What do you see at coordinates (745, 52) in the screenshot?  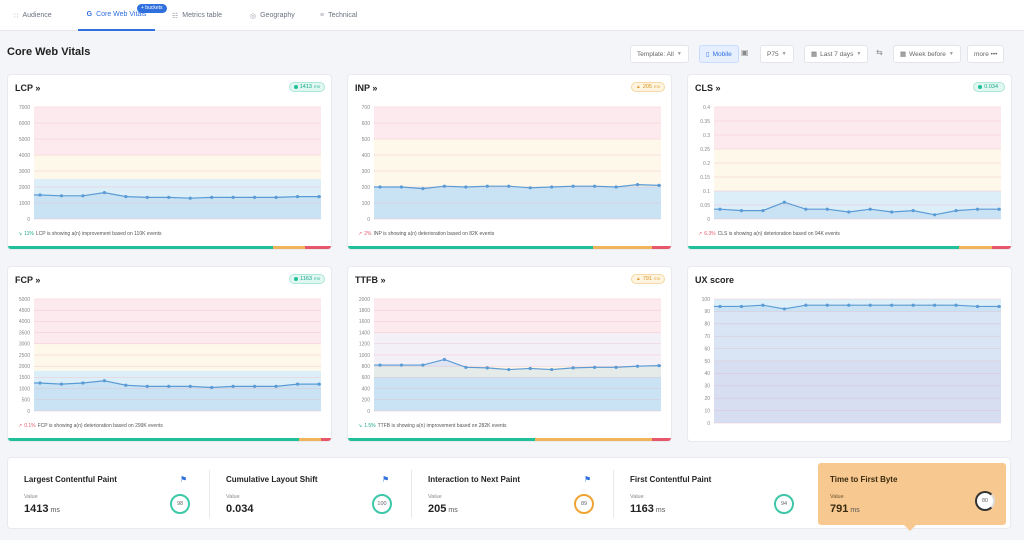 I see `desktop-icon: ▣` at bounding box center [745, 52].